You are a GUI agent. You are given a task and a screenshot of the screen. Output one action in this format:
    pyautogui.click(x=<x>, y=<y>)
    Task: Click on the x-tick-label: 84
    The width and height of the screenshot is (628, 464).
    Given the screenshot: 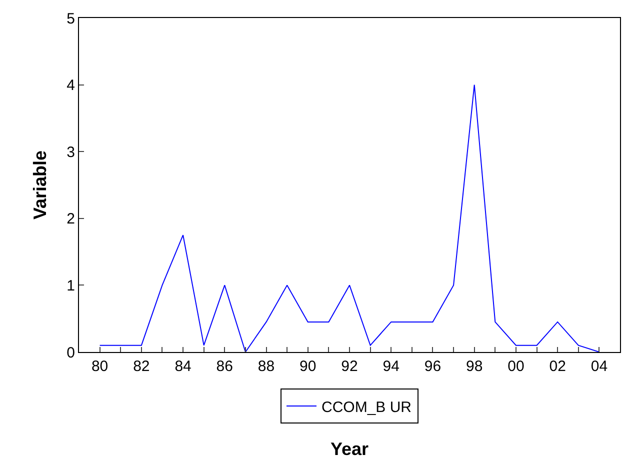 What is the action you would take?
    pyautogui.click(x=183, y=366)
    